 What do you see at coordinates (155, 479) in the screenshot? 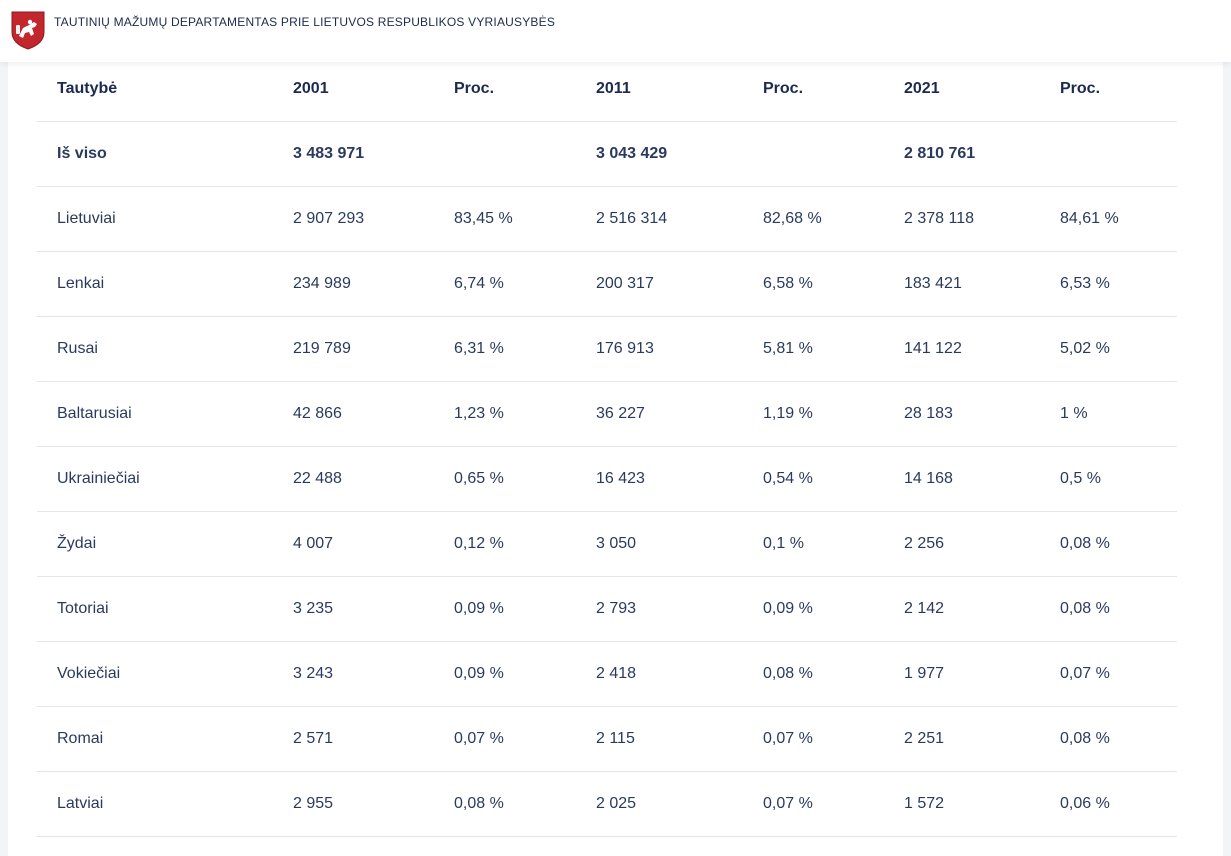
I see `cell-label: Ukrainiečiai` at bounding box center [155, 479].